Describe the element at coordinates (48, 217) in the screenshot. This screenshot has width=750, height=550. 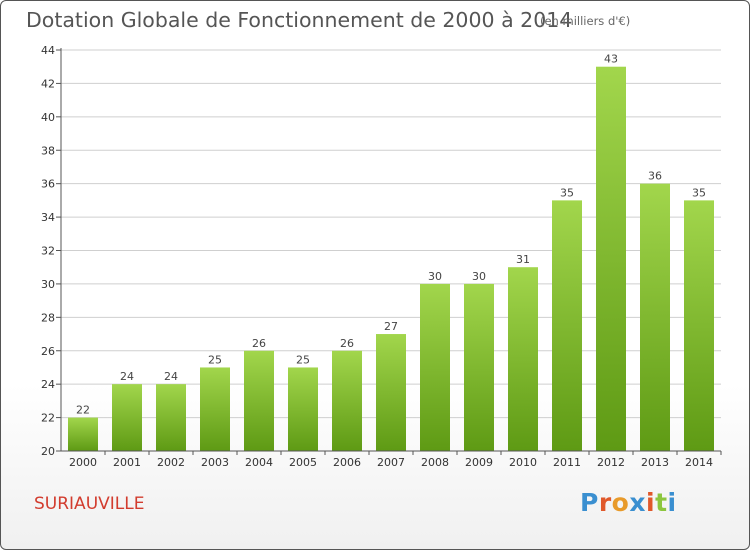
I see `y-tick-label: 34` at that location.